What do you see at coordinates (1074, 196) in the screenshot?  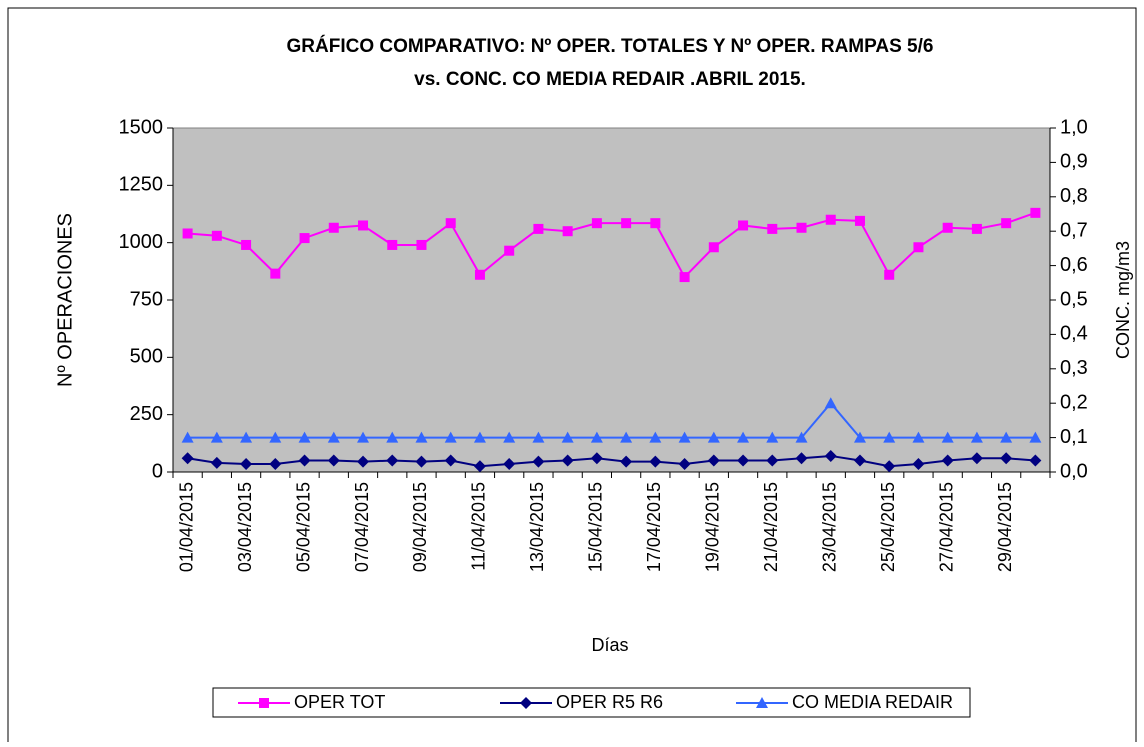 I see `y2-tick-label: 0,8` at bounding box center [1074, 196].